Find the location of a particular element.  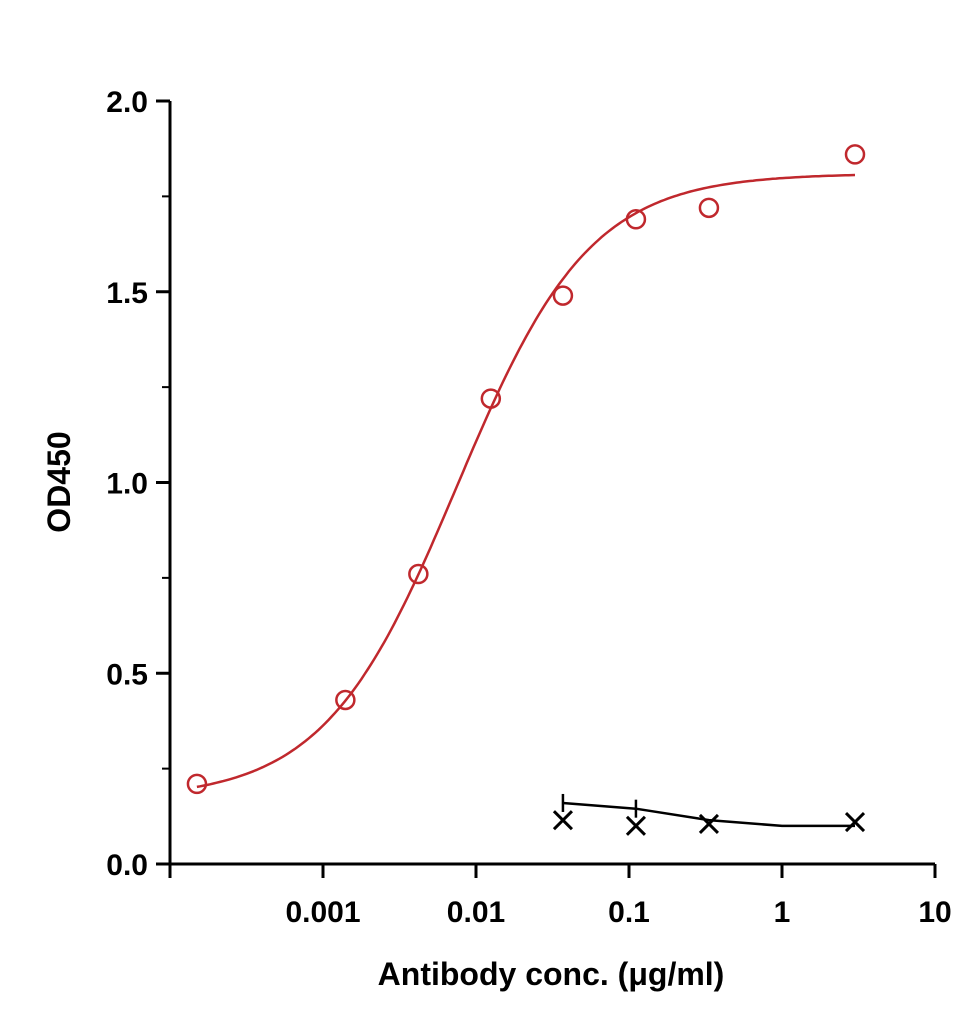

y-axis-title: OD450 is located at coordinates (59, 481).